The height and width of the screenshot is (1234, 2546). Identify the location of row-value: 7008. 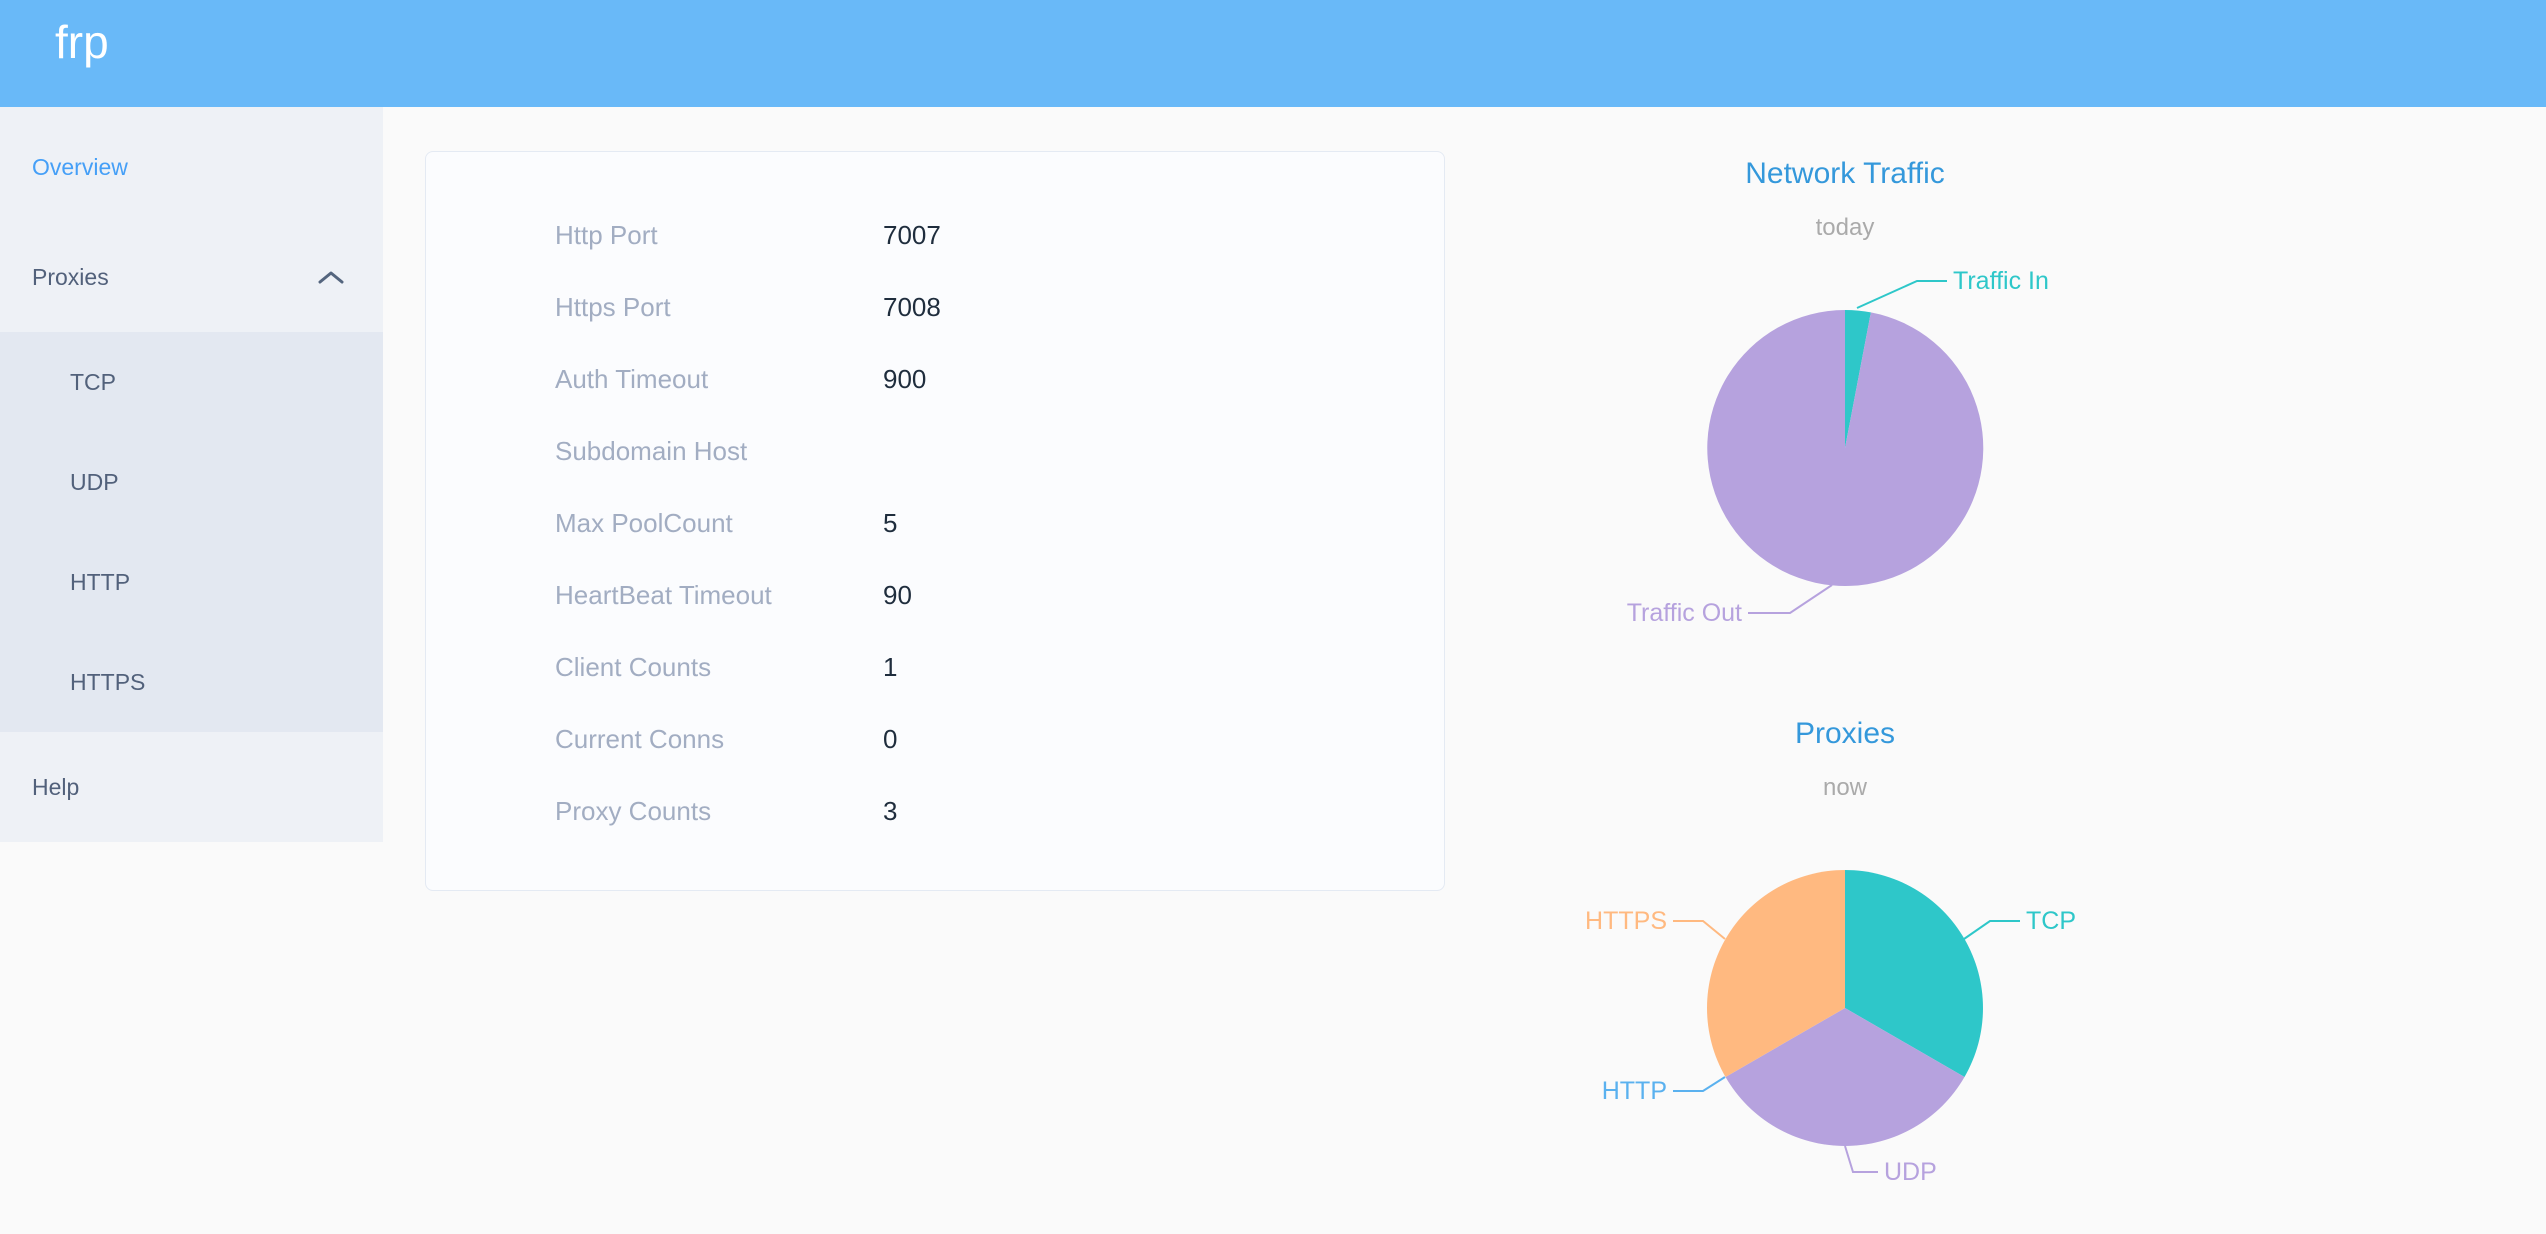
(912, 306).